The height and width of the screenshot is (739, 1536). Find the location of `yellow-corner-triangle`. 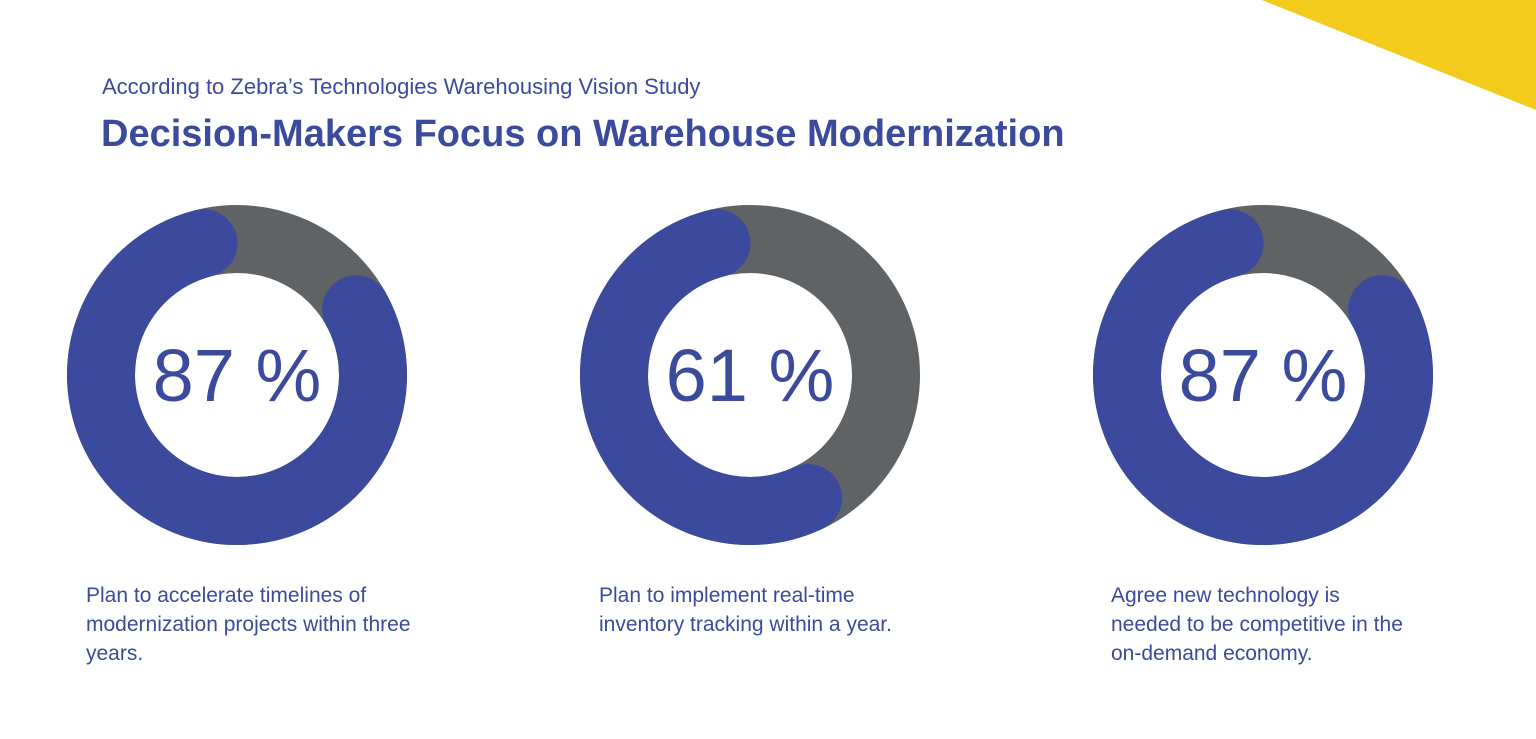

yellow-corner-triangle is located at coordinates (1399, 55).